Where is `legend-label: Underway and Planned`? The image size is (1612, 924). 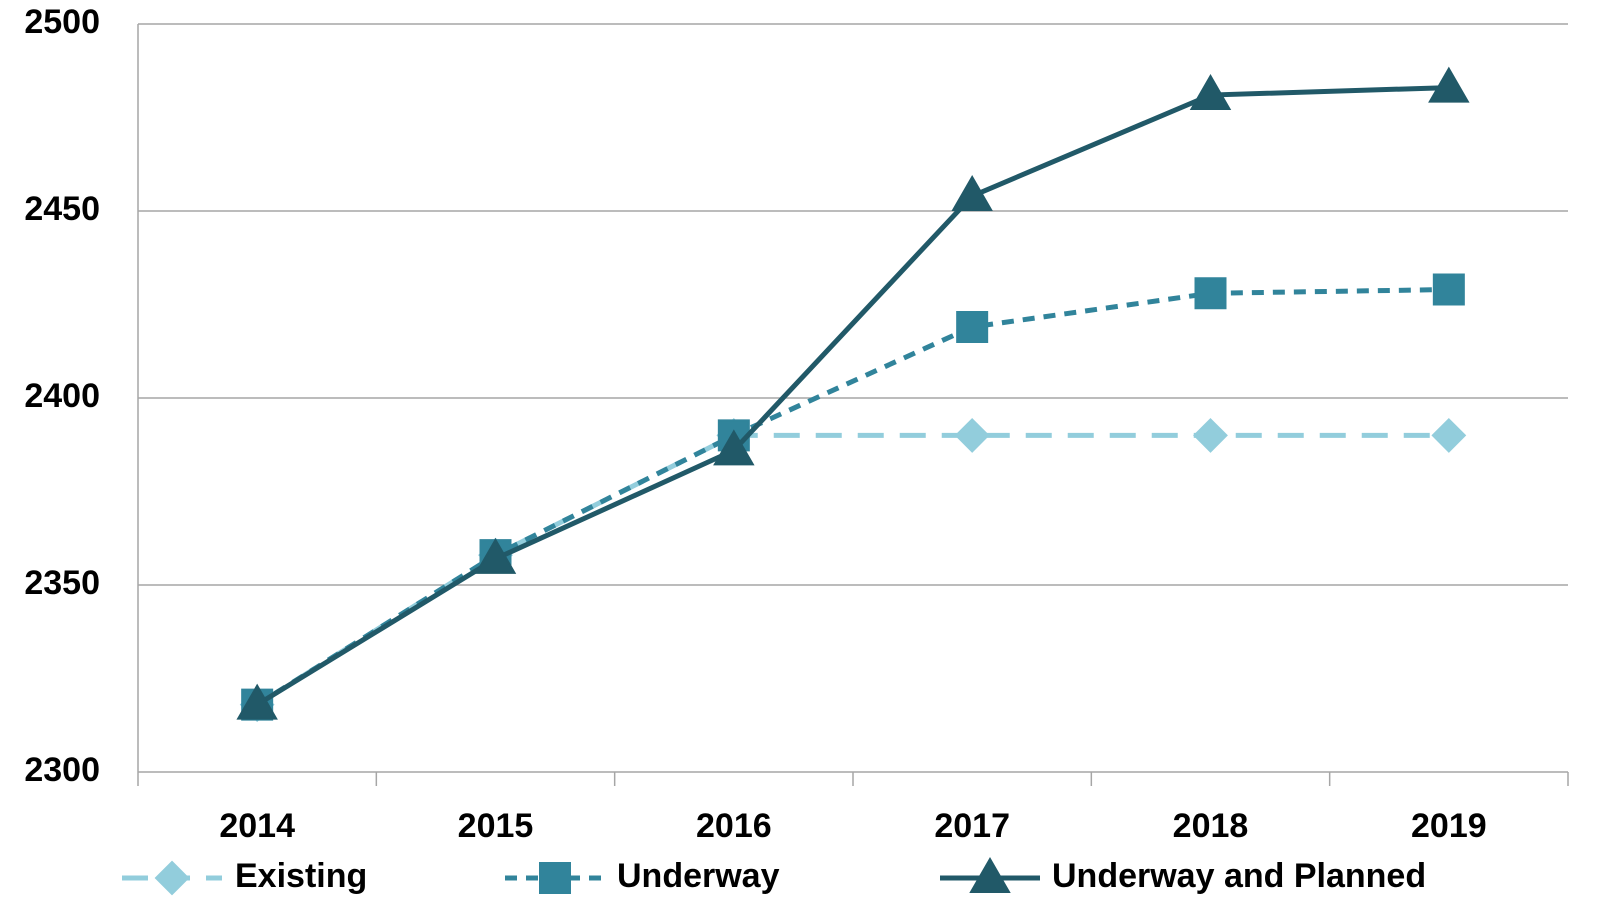 legend-label: Underway and Planned is located at coordinates (1239, 876).